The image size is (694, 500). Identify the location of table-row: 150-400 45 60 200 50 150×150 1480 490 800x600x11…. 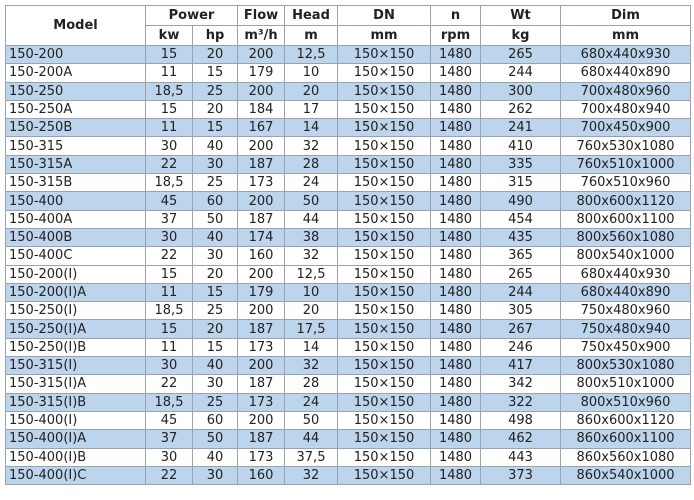
(348, 201).